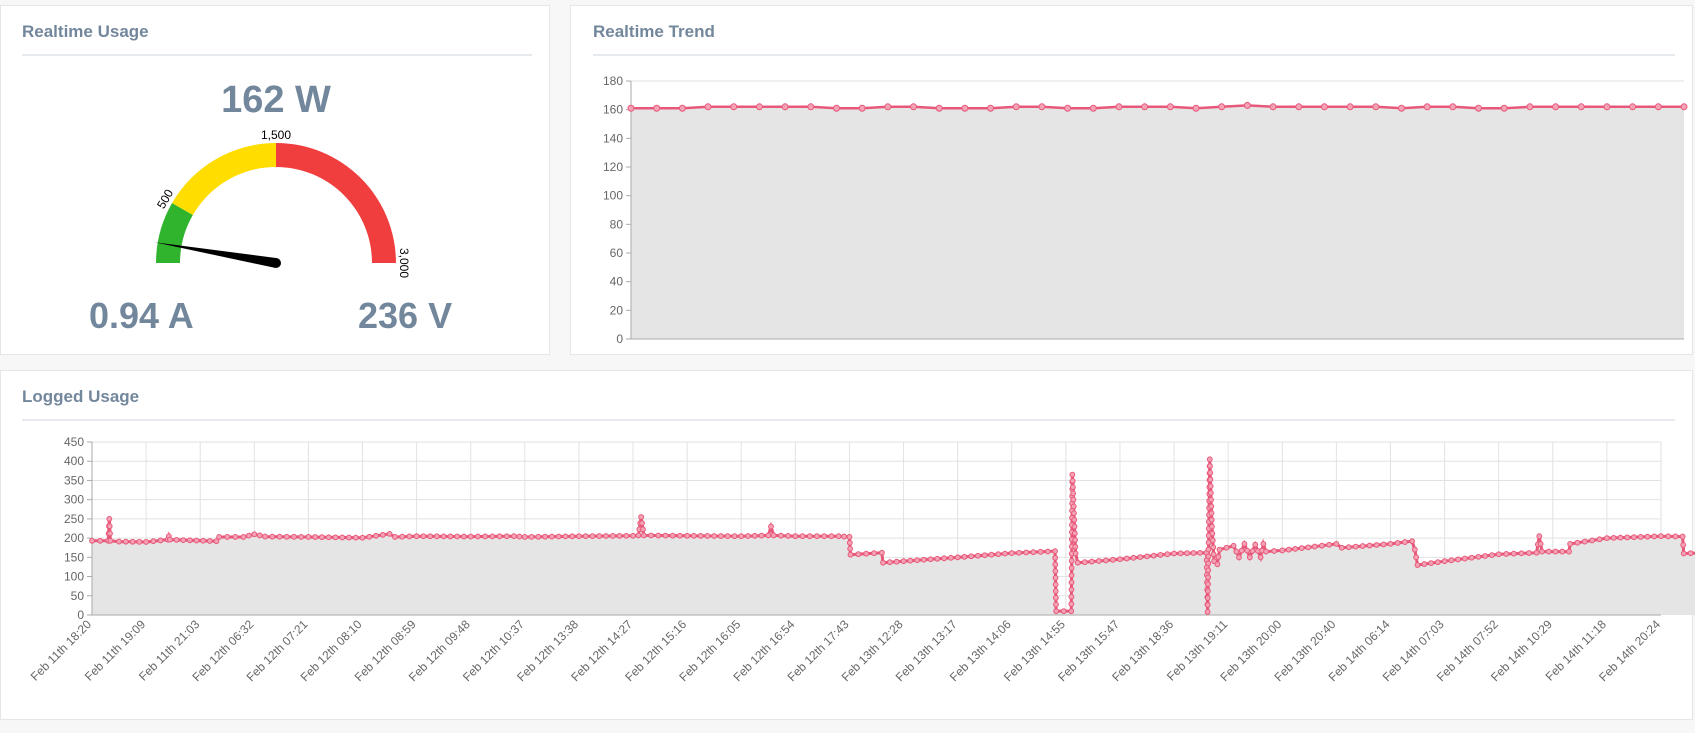  What do you see at coordinates (404, 263) in the screenshot?
I see `gauge-label: 3,000` at bounding box center [404, 263].